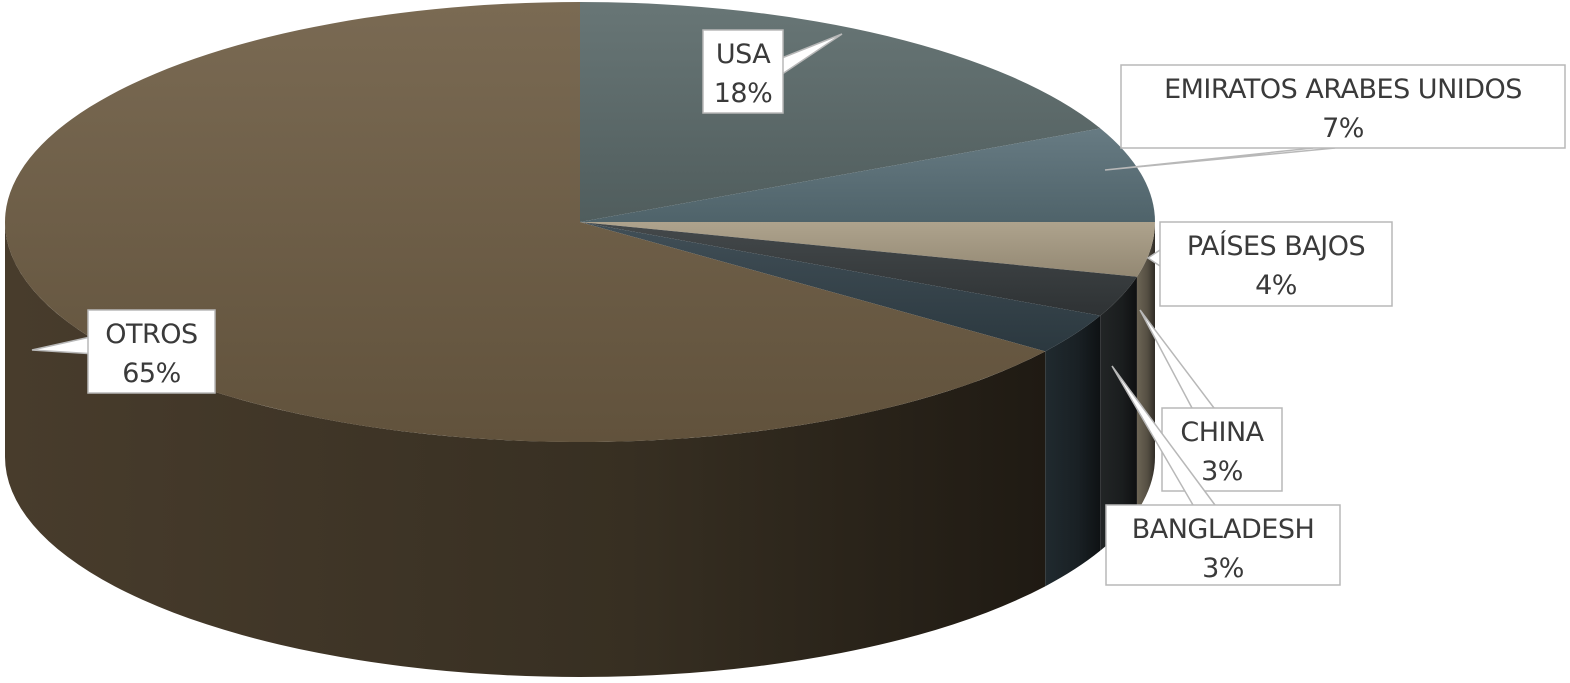  What do you see at coordinates (867, 249) in the screenshot?
I see `pie-slice-pa-ses-bajos` at bounding box center [867, 249].